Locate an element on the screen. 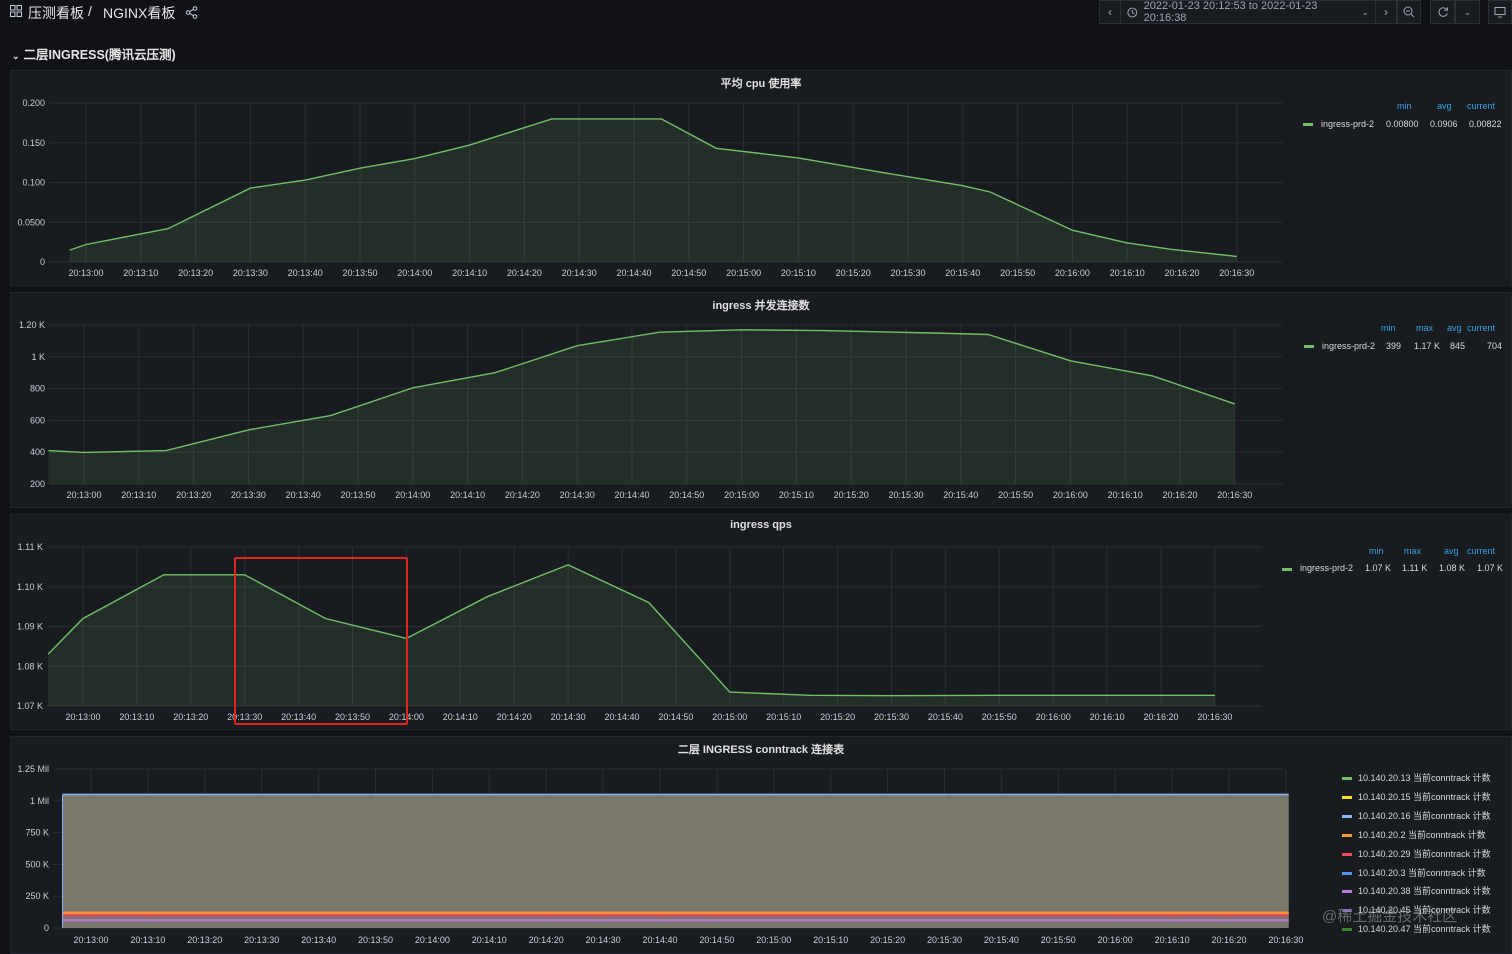  time-shift-back-button: ‹ is located at coordinates (1110, 12).